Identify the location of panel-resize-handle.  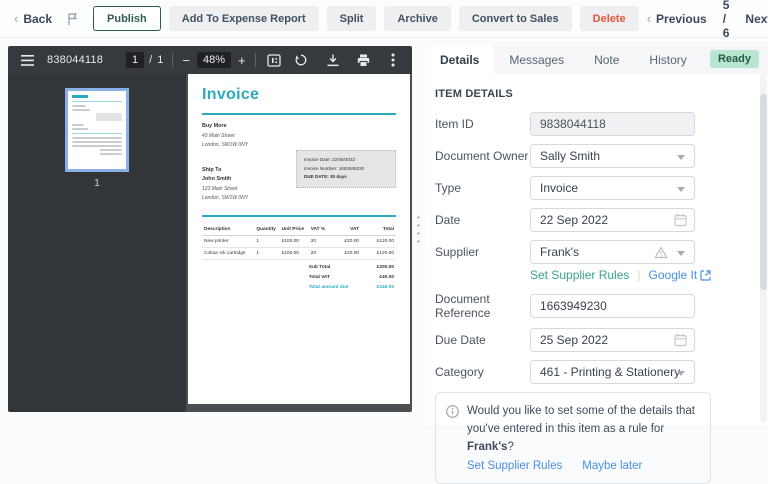
(418, 229).